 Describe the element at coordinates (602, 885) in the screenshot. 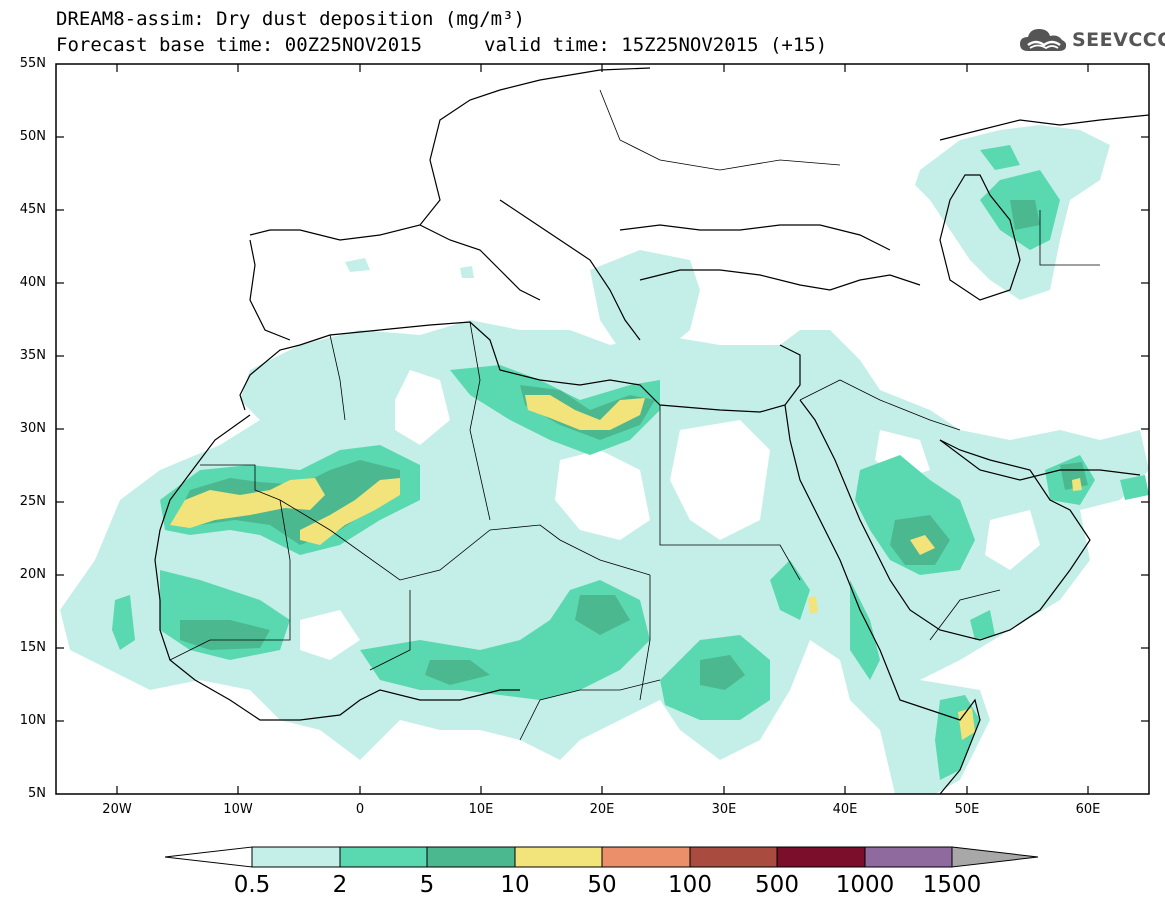

I see `colorbar-label: 50` at that location.